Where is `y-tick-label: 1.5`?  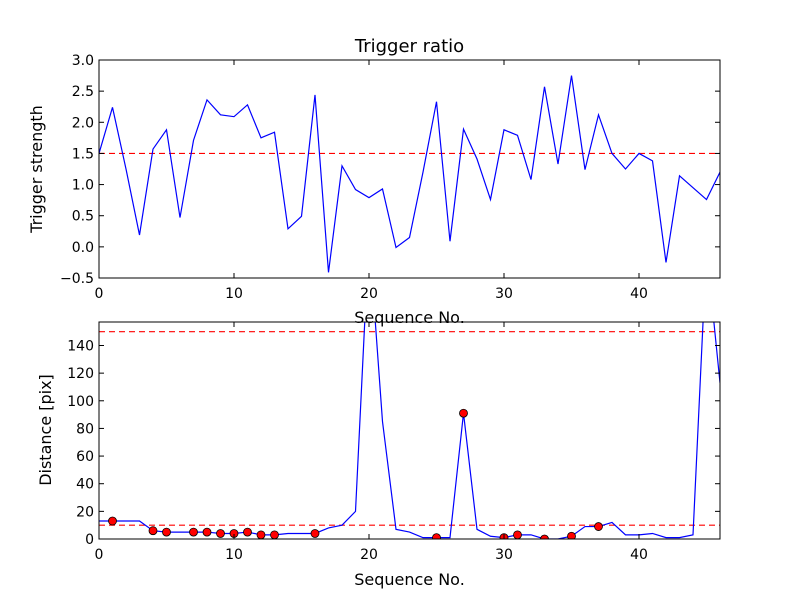
y-tick-label: 1.5 is located at coordinates (83, 154).